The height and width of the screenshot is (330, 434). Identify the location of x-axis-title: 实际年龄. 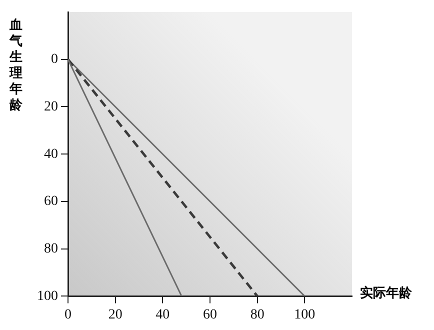
(386, 293).